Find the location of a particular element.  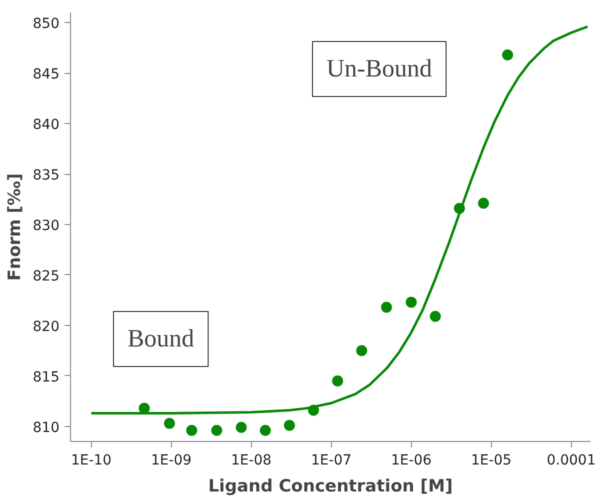

y-tick-label: 845 is located at coordinates (46, 74).